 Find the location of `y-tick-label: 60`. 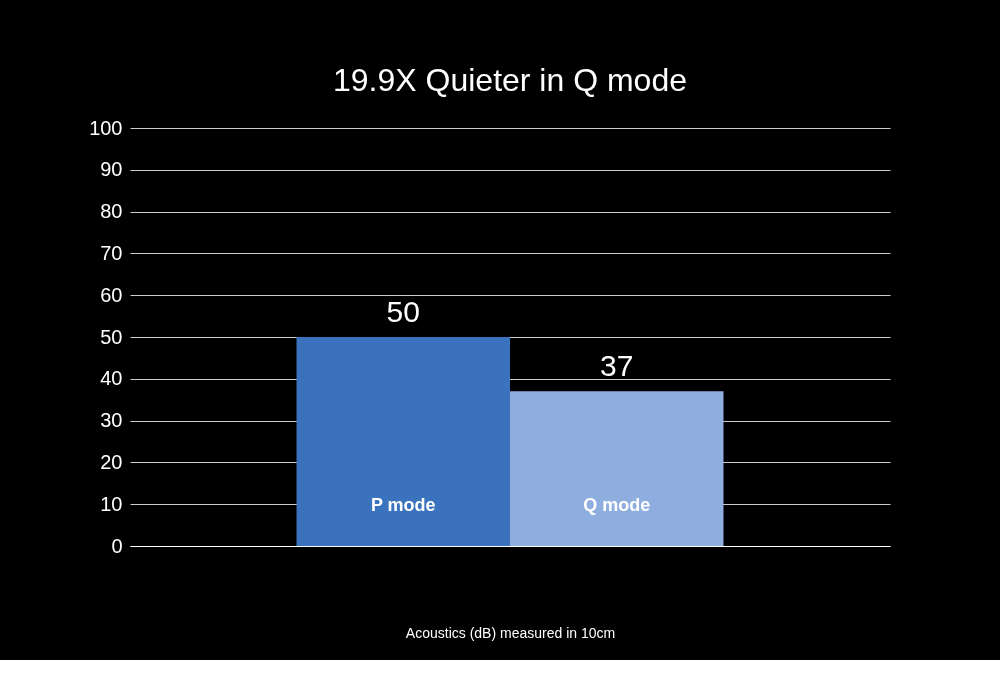

y-tick-label: 60 is located at coordinates (111, 294).